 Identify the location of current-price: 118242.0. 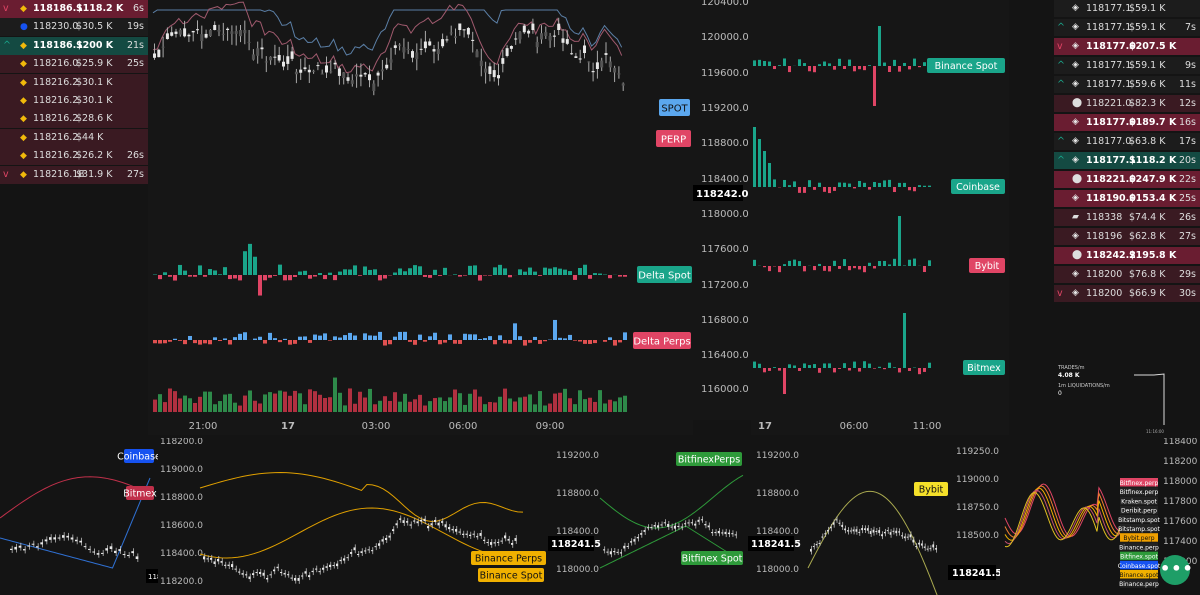
(722, 194).